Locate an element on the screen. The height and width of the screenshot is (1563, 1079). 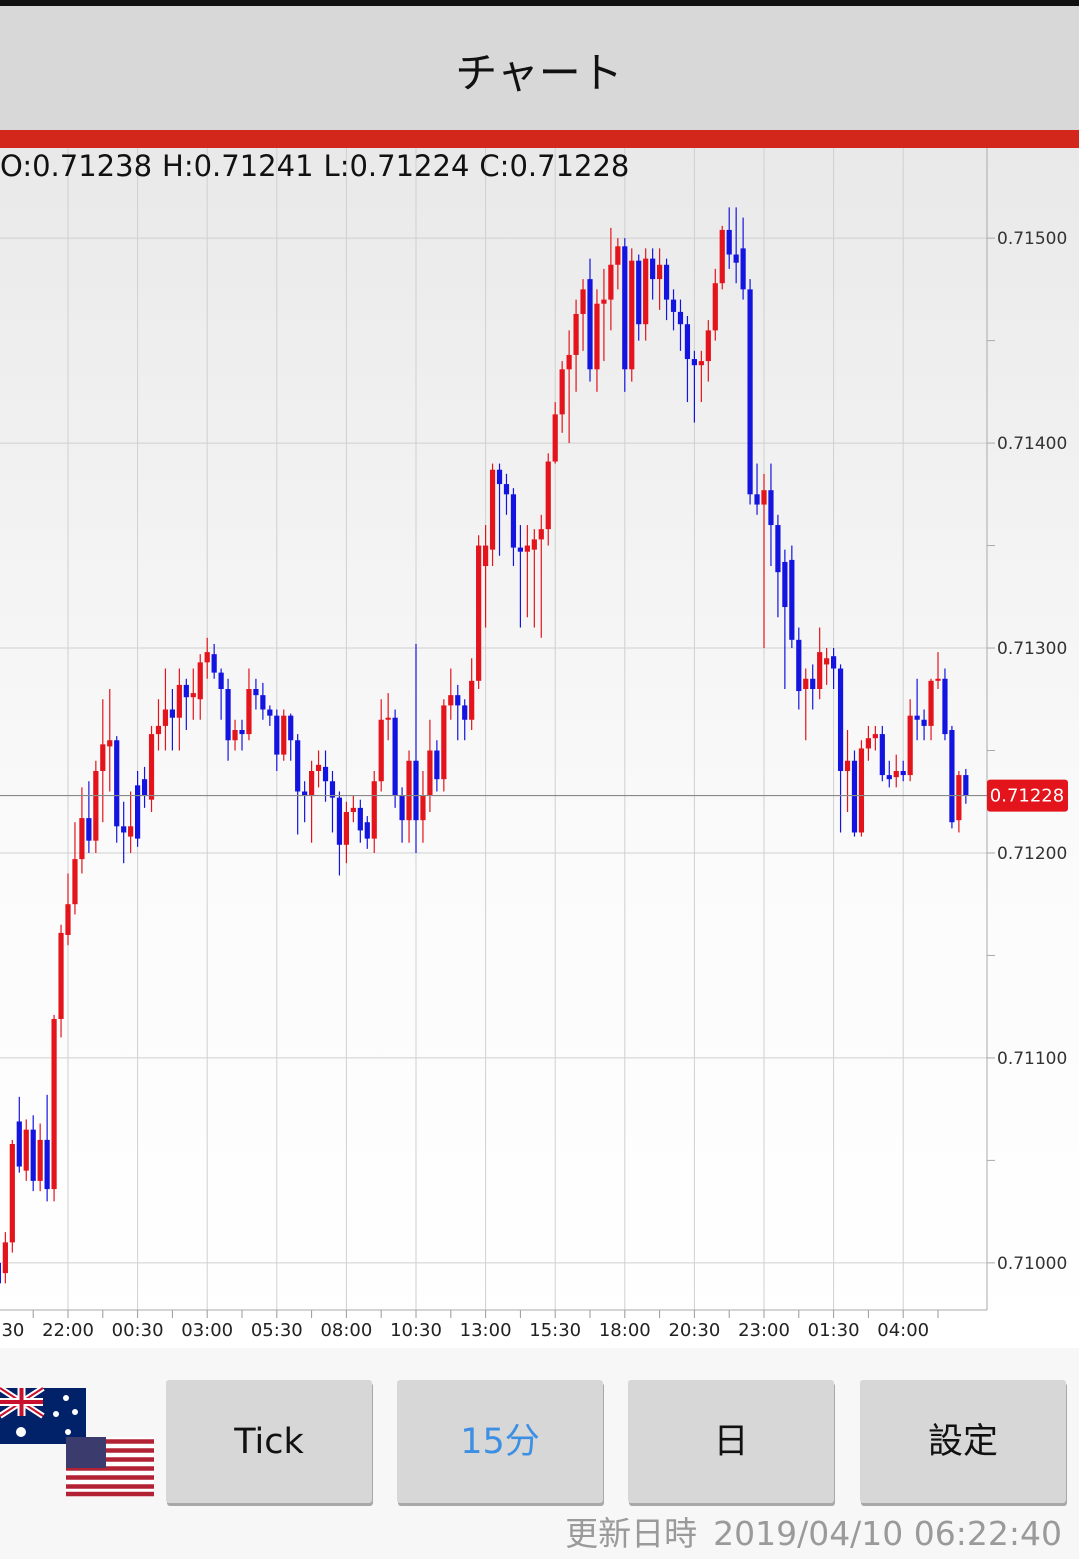
ohlc-value: 0.71224 is located at coordinates (409, 166).